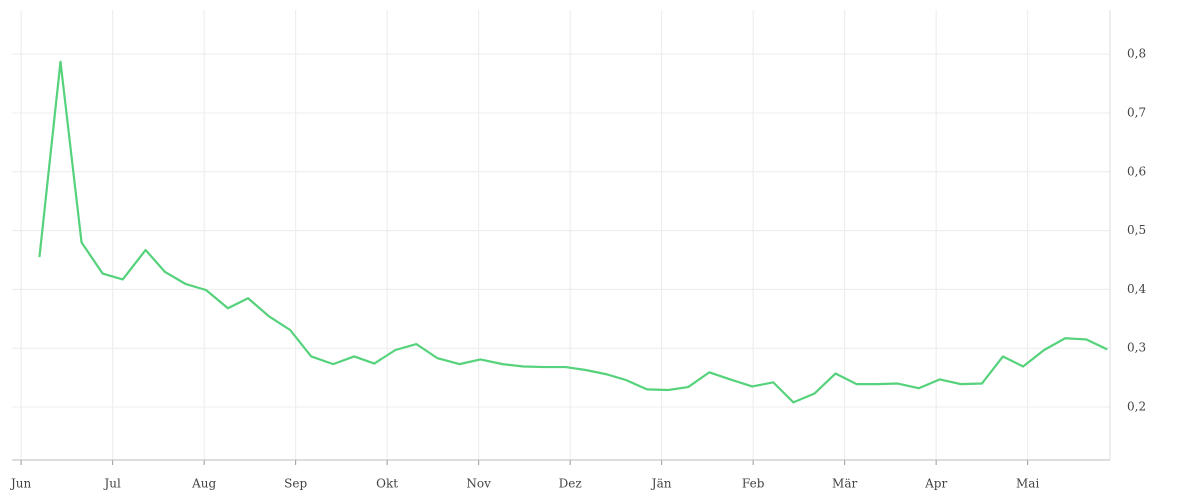  Describe the element at coordinates (387, 484) in the screenshot. I see `x-tick-label: Okt` at that location.